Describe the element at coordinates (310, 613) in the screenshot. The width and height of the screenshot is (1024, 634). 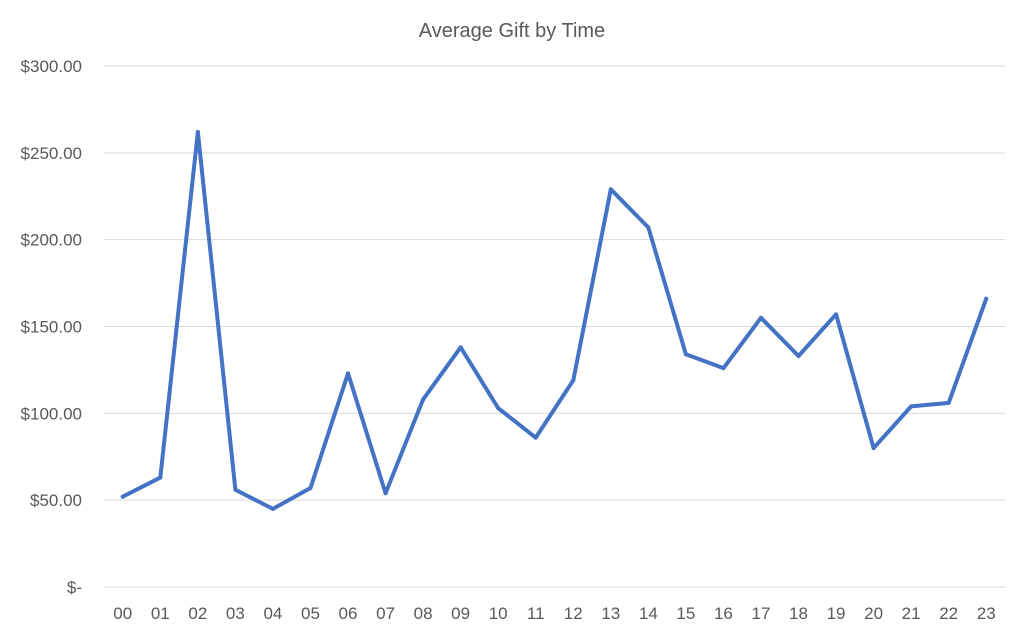
I see `x-tick-label: 05` at that location.